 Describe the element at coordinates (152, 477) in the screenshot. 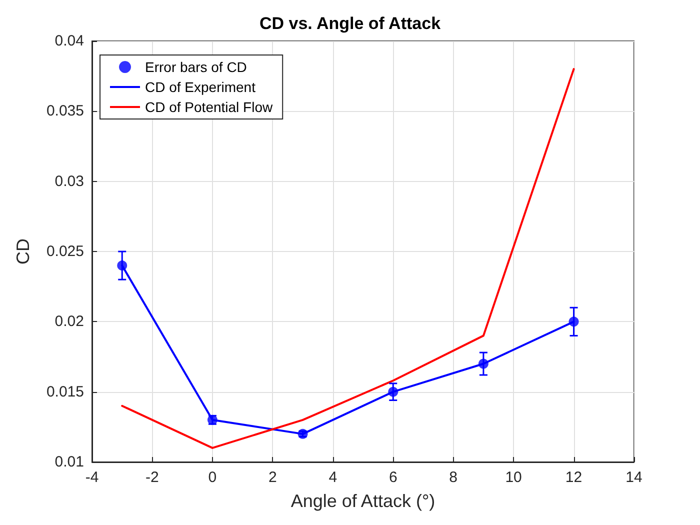

I see `x-tick-label: -2` at that location.